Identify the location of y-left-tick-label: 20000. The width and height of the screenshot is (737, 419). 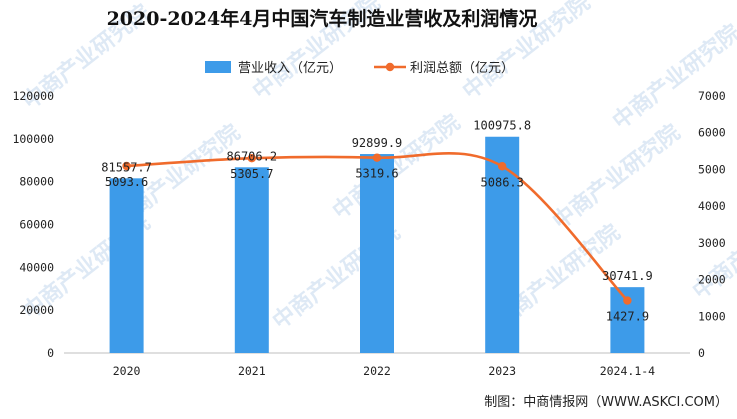
(36, 310).